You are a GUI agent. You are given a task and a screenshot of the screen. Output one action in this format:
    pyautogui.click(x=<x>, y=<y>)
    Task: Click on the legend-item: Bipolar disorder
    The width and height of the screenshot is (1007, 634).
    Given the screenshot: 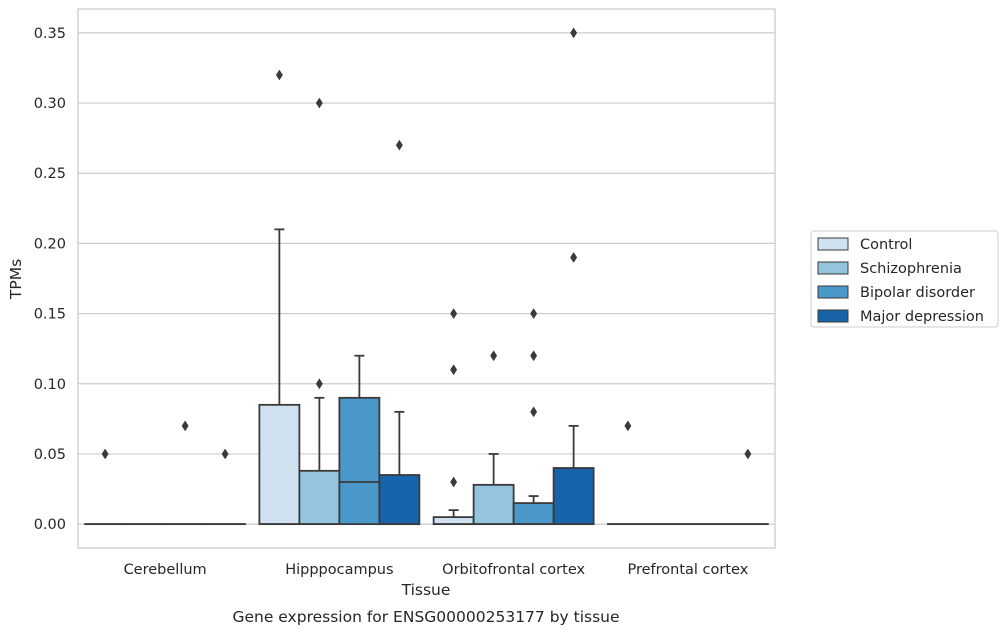 What is the action you would take?
    pyautogui.click(x=896, y=293)
    